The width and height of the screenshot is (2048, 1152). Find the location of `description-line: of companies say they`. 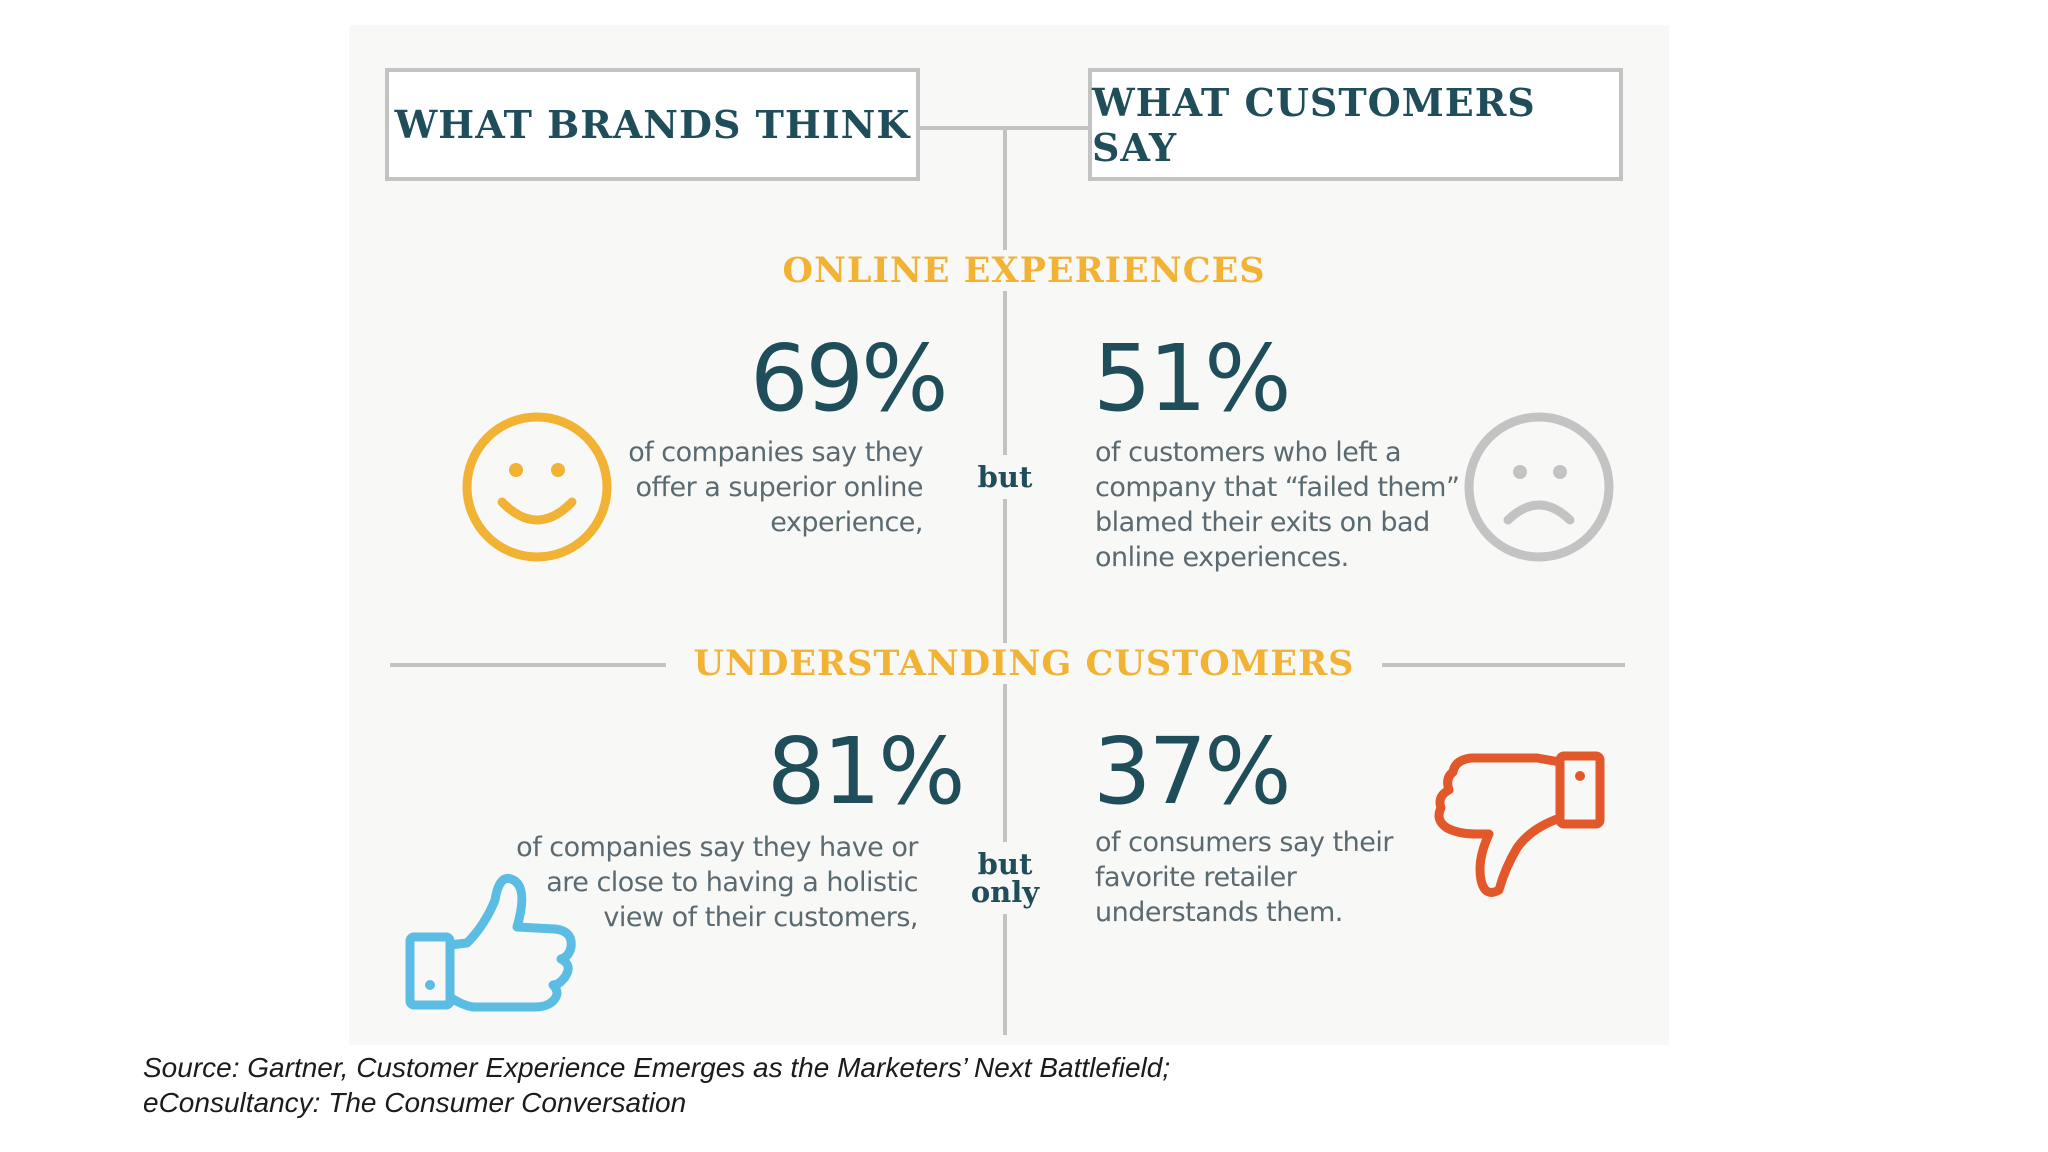

description-line: of companies say they is located at coordinates (775, 452).